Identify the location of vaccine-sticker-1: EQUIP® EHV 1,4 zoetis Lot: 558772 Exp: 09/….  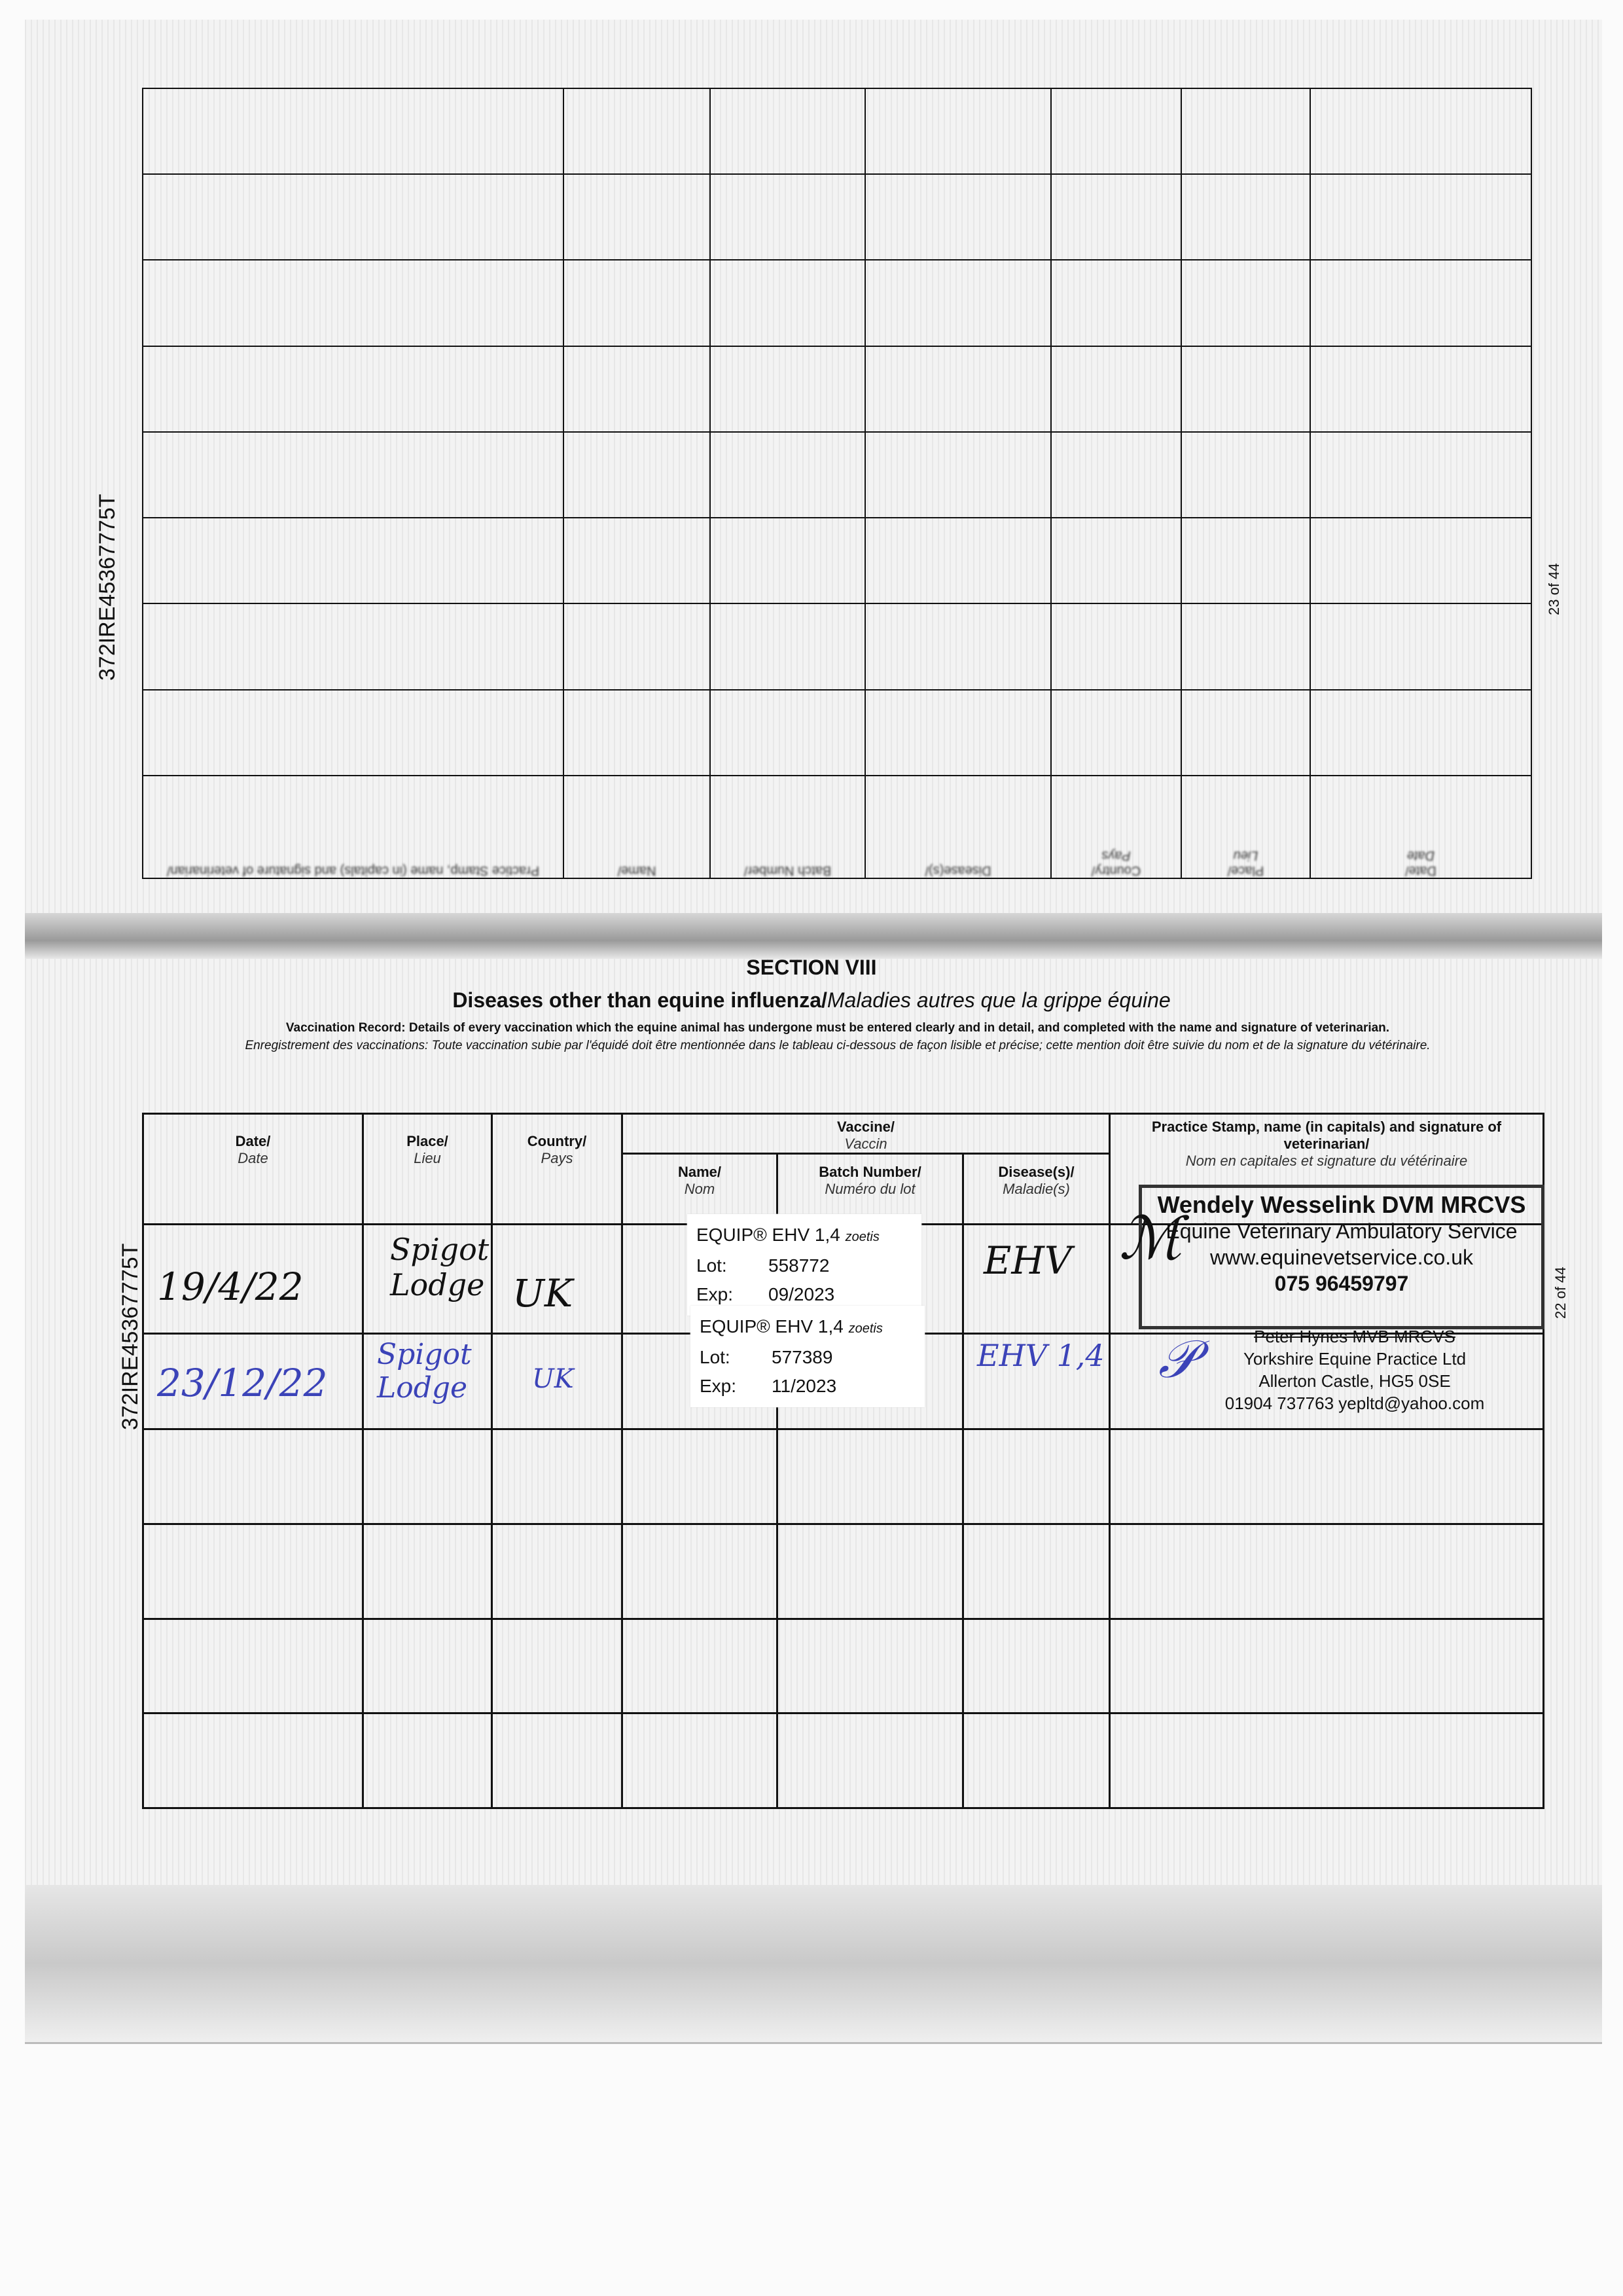
(804, 1265).